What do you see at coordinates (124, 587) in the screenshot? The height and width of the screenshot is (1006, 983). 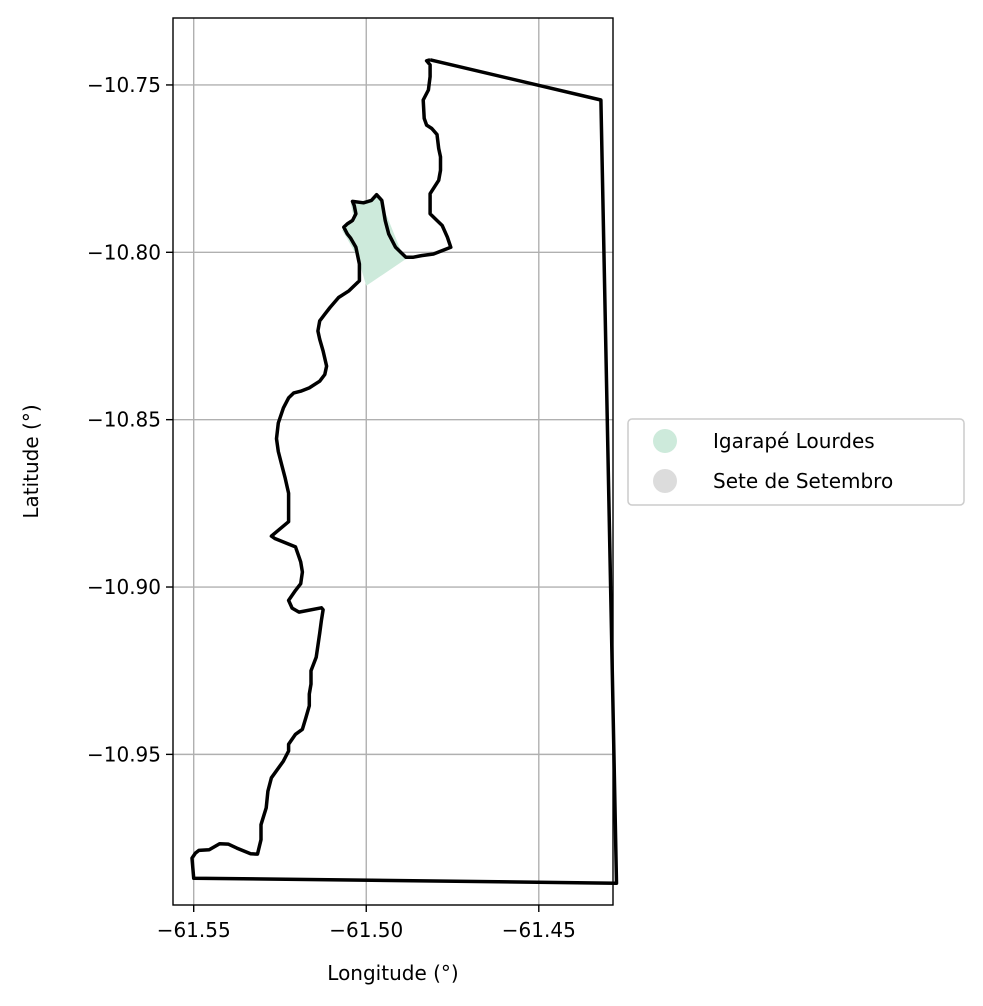 I see `y-tick-label-3: −10.90` at bounding box center [124, 587].